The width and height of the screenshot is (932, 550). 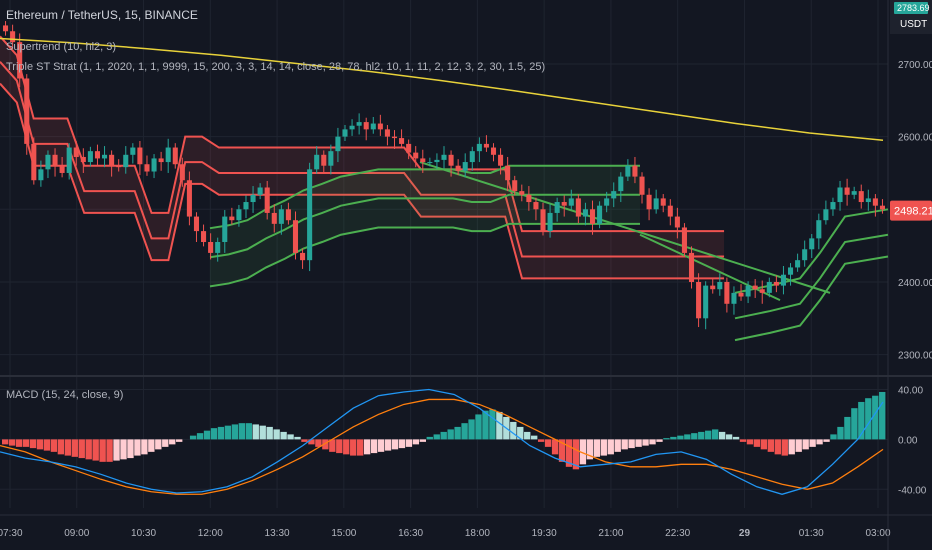 I want to click on macd-y-tick-label: -40.00, so click(x=912, y=490).